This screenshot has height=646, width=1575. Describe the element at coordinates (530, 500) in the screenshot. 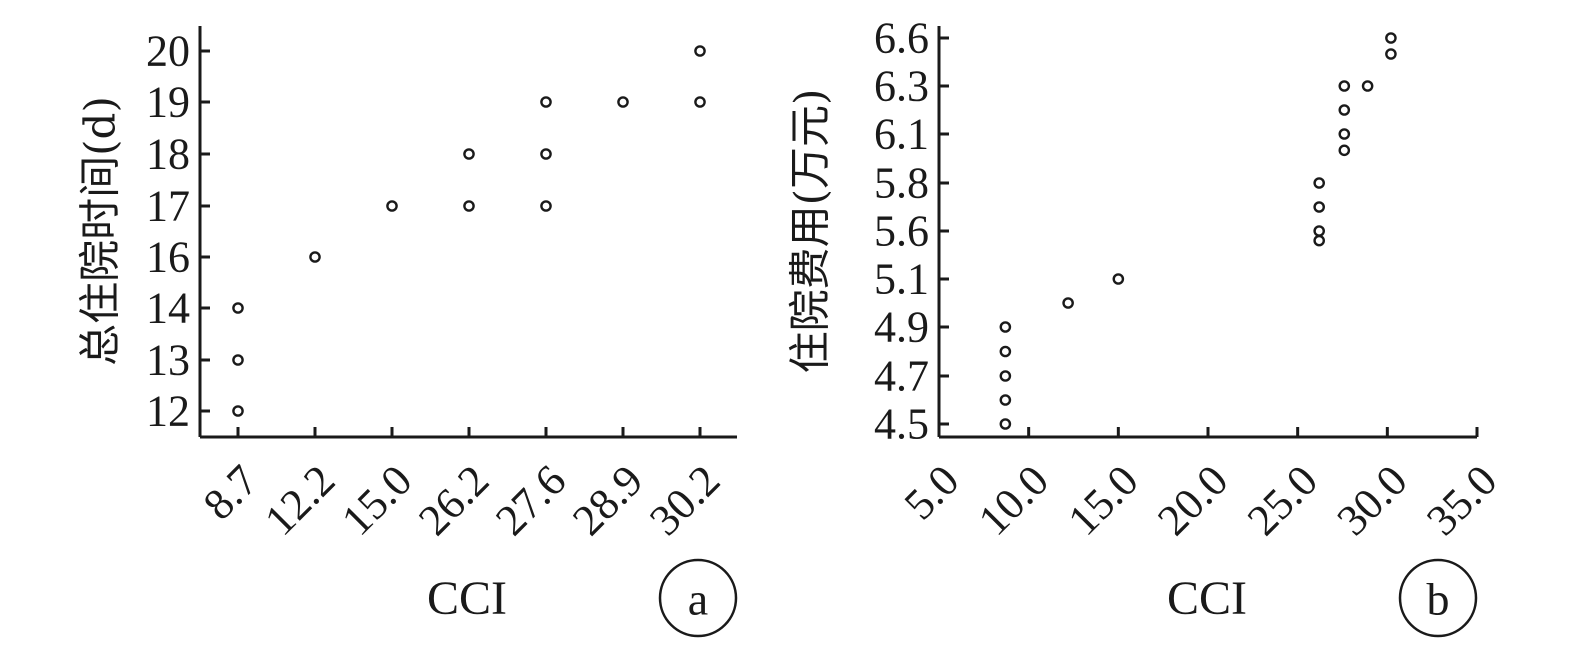

I see `x-tick-label: 27.6` at that location.